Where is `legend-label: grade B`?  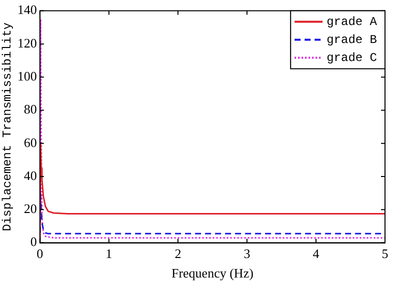 legend-label: grade B is located at coordinates (352, 39).